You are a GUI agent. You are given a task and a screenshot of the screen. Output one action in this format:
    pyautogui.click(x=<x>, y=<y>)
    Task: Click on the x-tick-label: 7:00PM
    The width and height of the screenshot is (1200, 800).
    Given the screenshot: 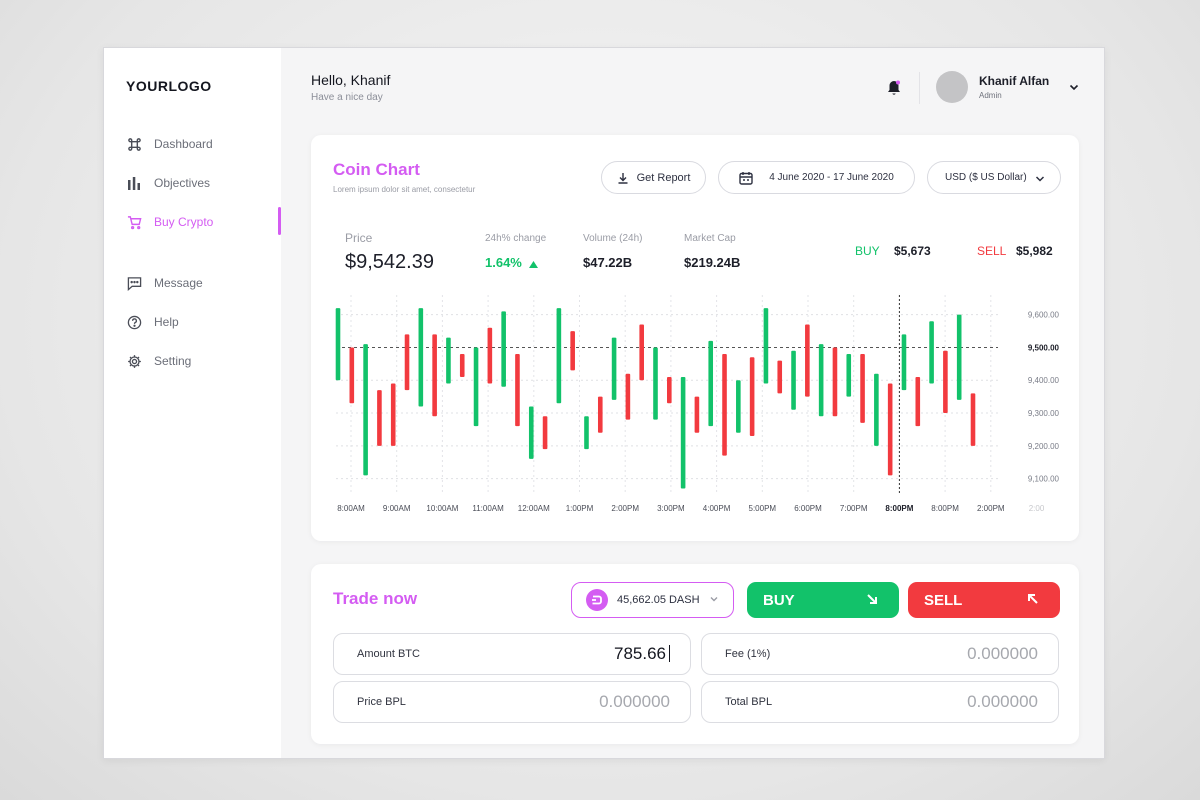 What is the action you would take?
    pyautogui.click(x=854, y=508)
    